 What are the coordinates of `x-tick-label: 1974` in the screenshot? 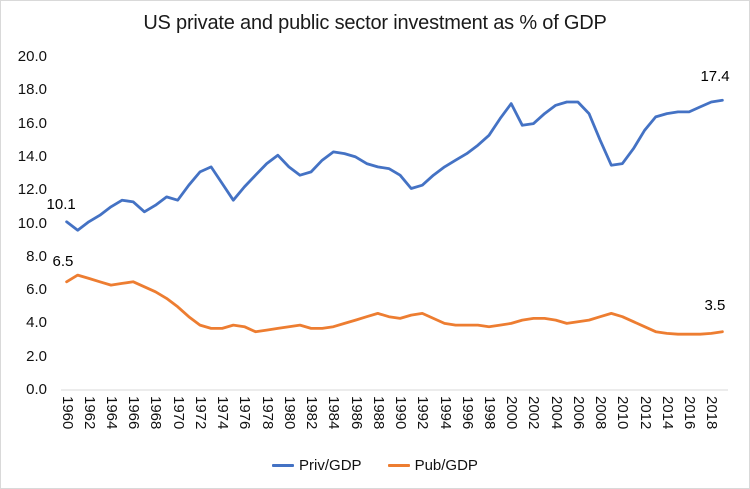 It's located at (223, 413).